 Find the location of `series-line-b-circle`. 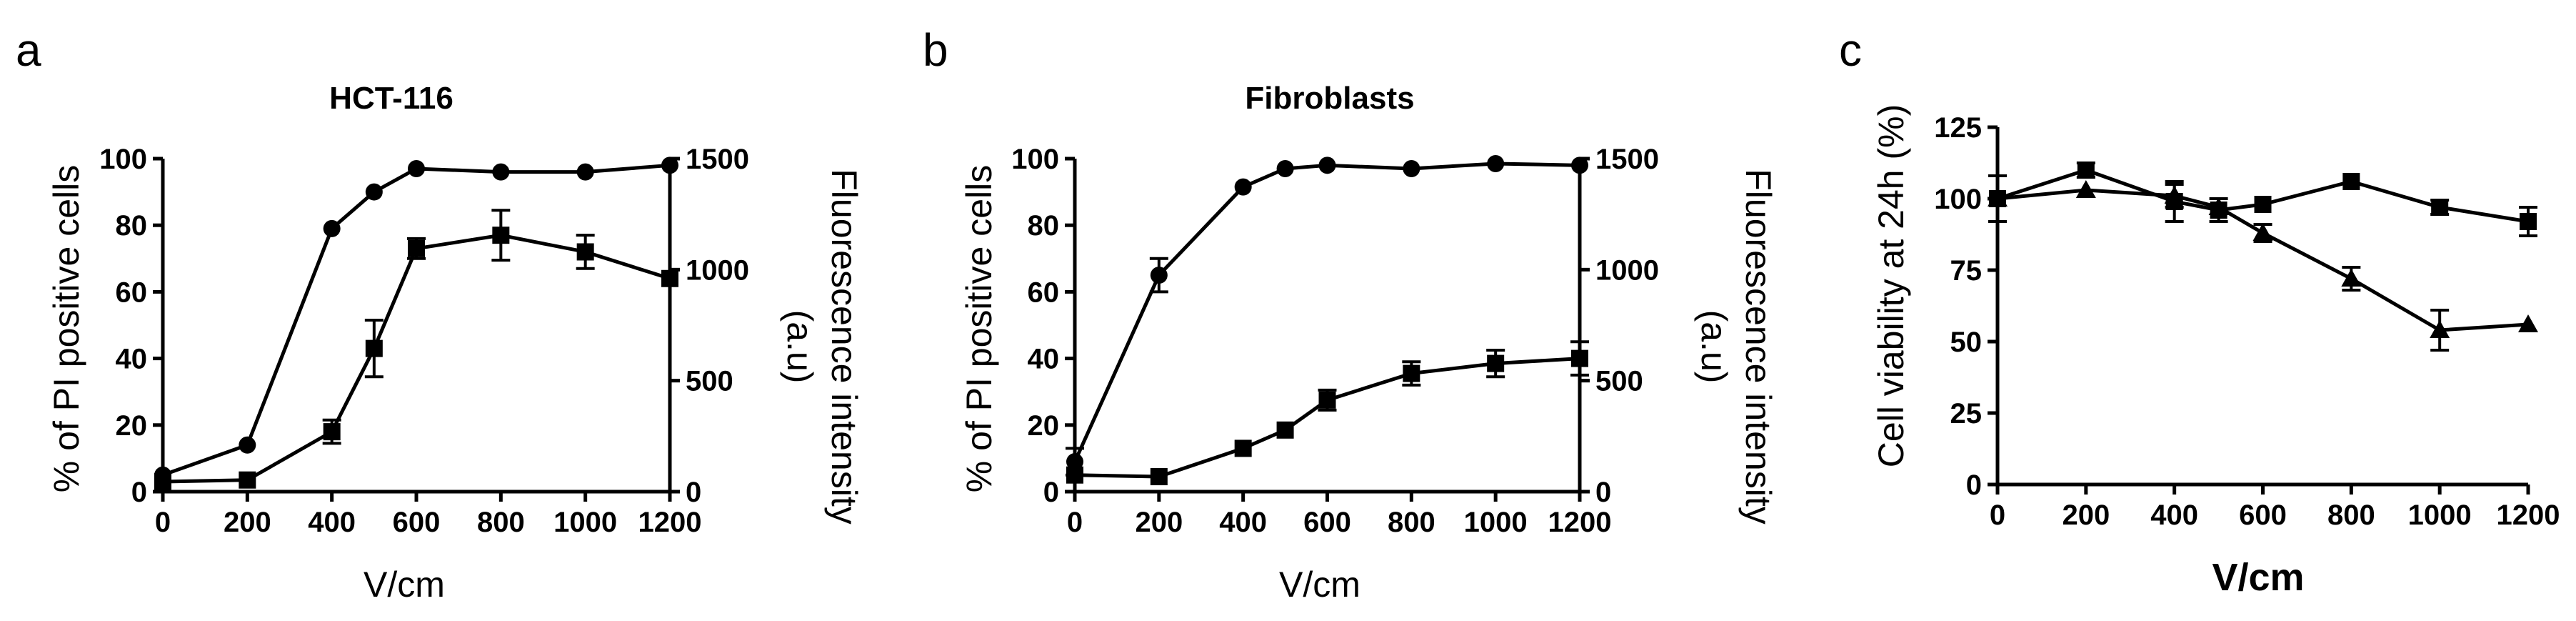

series-line-b-circle is located at coordinates (1326, 312).